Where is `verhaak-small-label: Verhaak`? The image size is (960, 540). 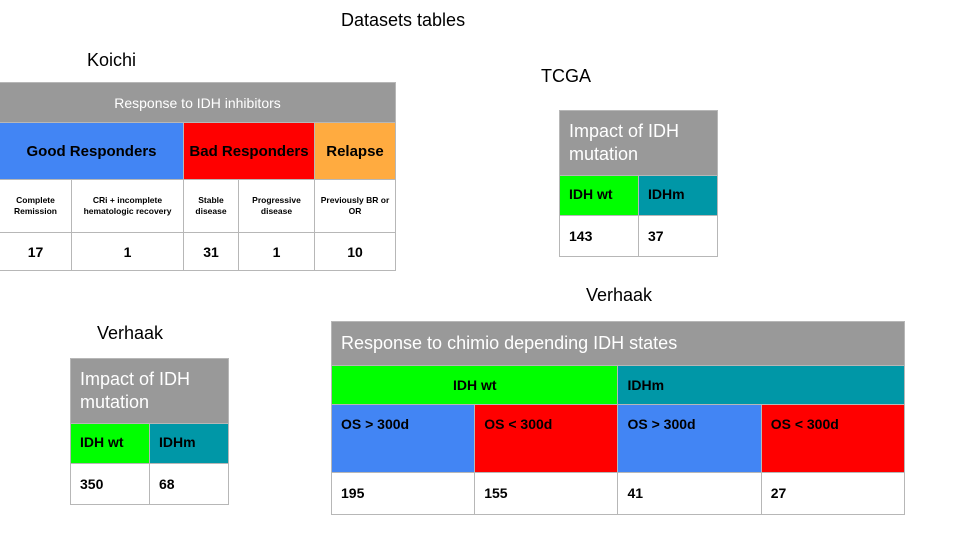 verhaak-small-label: Verhaak is located at coordinates (130, 333).